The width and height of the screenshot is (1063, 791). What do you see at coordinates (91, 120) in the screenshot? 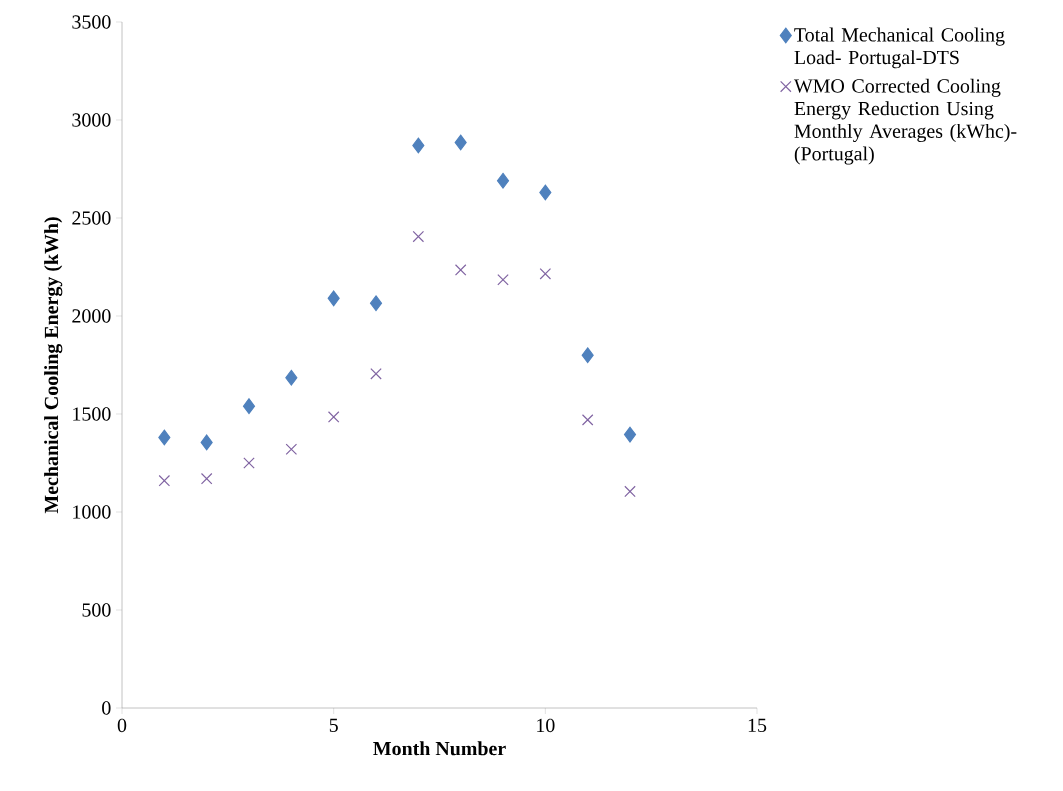
I see `y-tick-label: 3000` at bounding box center [91, 120].